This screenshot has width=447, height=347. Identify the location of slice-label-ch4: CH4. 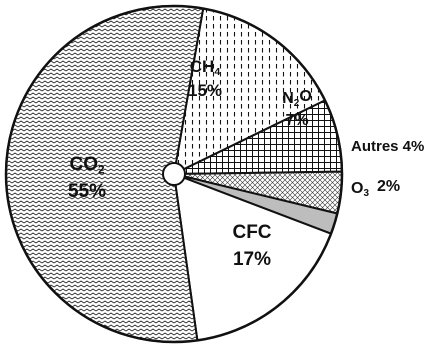
(205, 67).